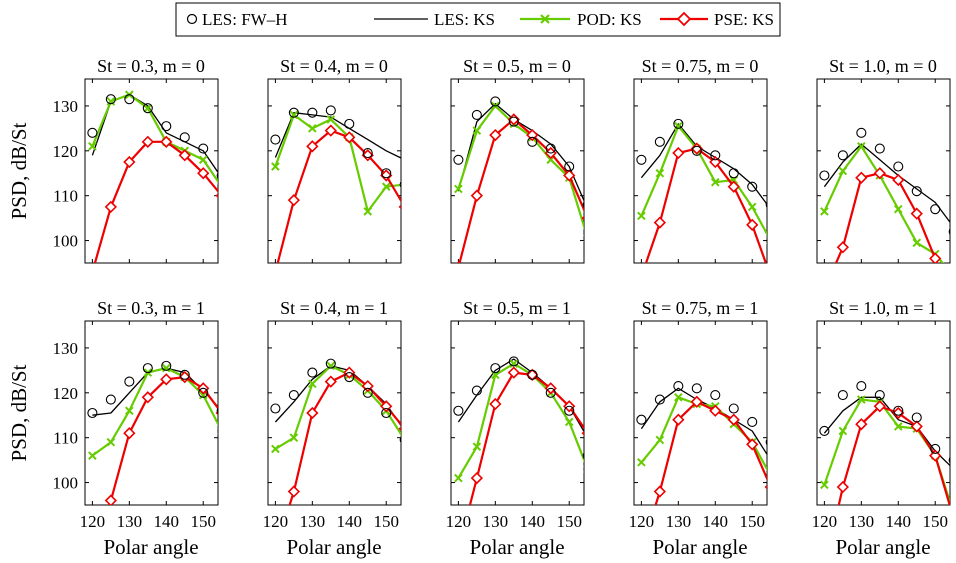  What do you see at coordinates (66, 393) in the screenshot?
I see `y-tick-label: 120` at bounding box center [66, 393].